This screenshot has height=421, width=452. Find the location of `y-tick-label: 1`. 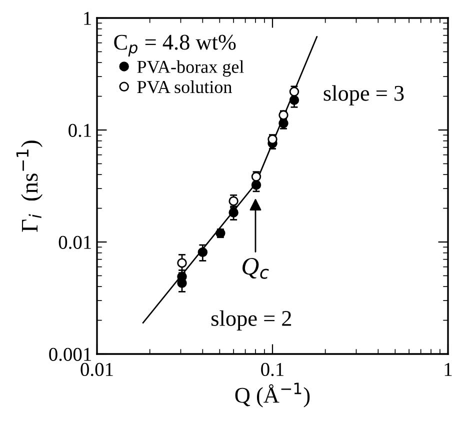

y-tick-label: 1 is located at coordinates (87, 18).